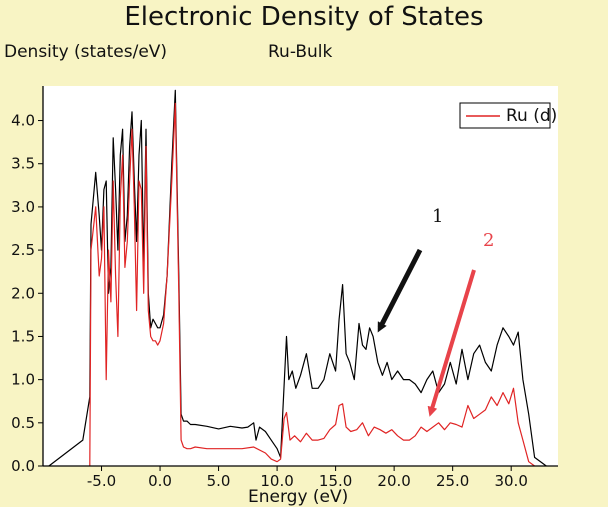 The height and width of the screenshot is (507, 608). Describe the element at coordinates (23, 164) in the screenshot. I see `y-tick-label: 3.5` at that location.